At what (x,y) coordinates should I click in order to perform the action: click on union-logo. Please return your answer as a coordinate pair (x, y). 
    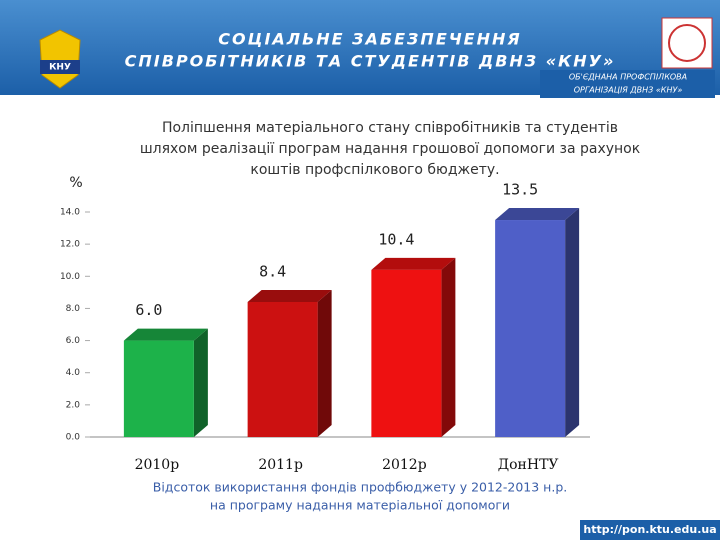
    Looking at the image, I should click on (687, 43).